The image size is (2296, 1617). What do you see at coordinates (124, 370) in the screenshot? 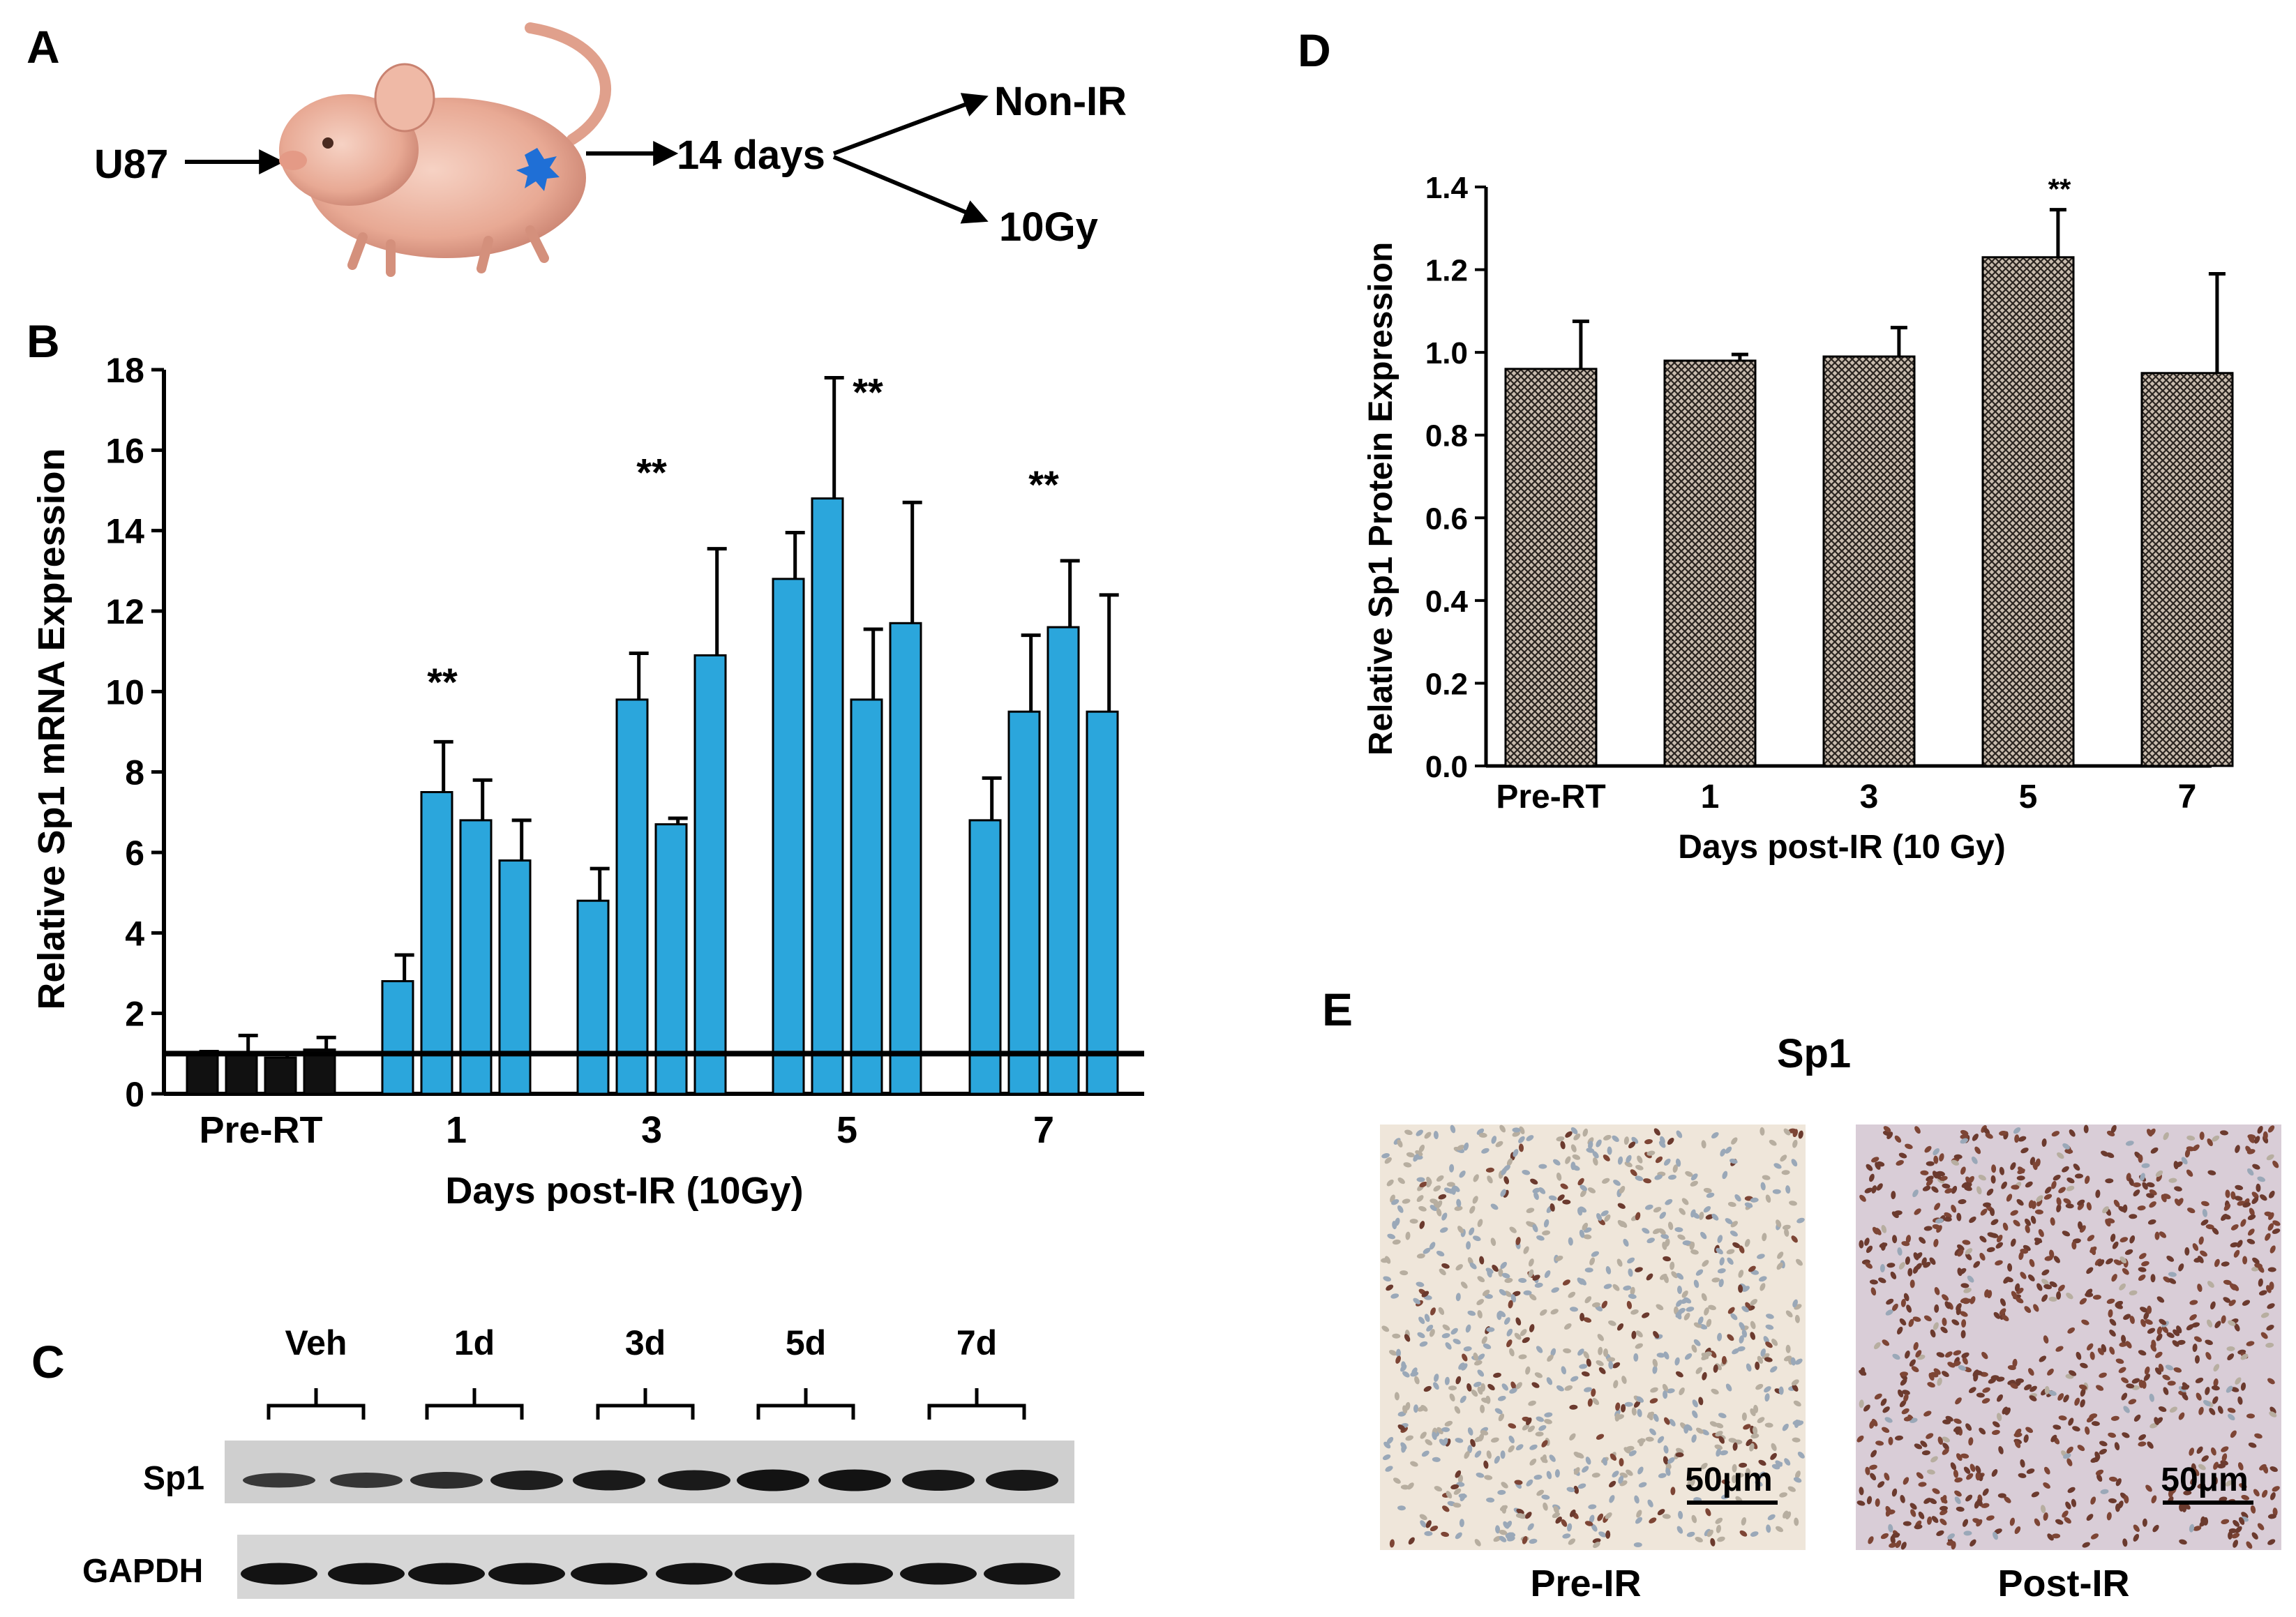
I see `chart-b-y-tick-label: 18` at bounding box center [124, 370].